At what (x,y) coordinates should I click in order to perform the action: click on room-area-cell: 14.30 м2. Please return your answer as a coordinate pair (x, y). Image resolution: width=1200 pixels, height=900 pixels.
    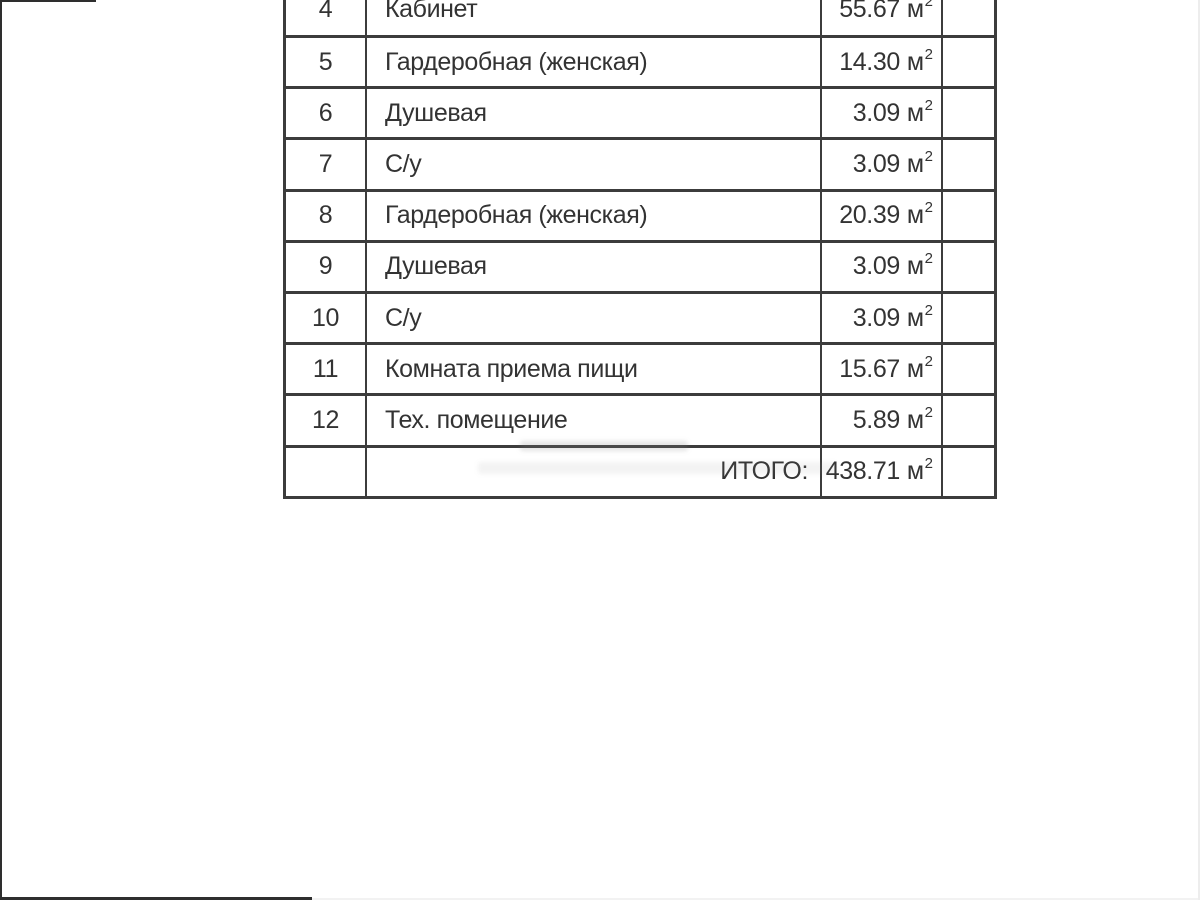
    Looking at the image, I should click on (882, 62).